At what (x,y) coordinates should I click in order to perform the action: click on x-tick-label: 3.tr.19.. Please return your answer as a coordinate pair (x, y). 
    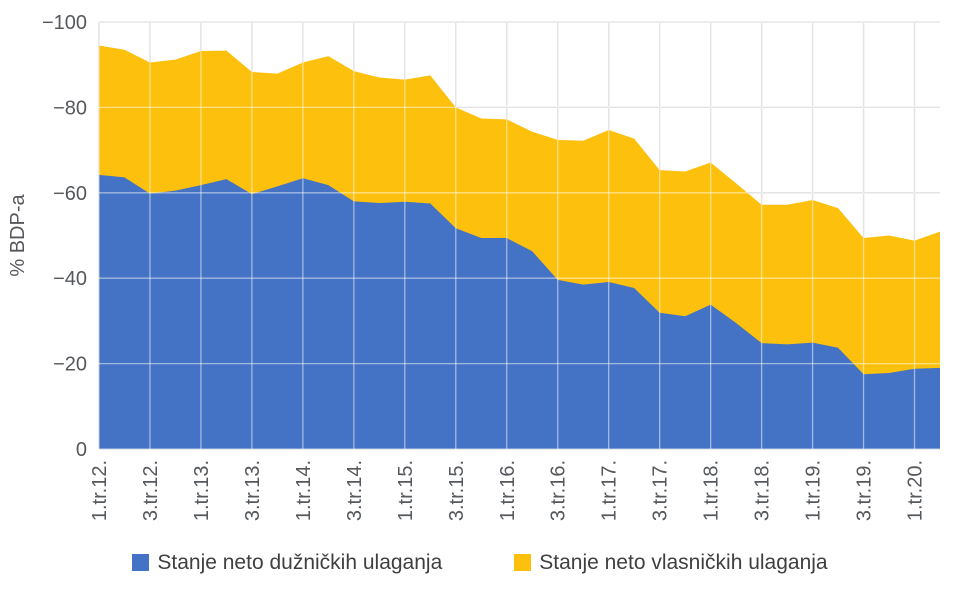
    Looking at the image, I should click on (865, 490).